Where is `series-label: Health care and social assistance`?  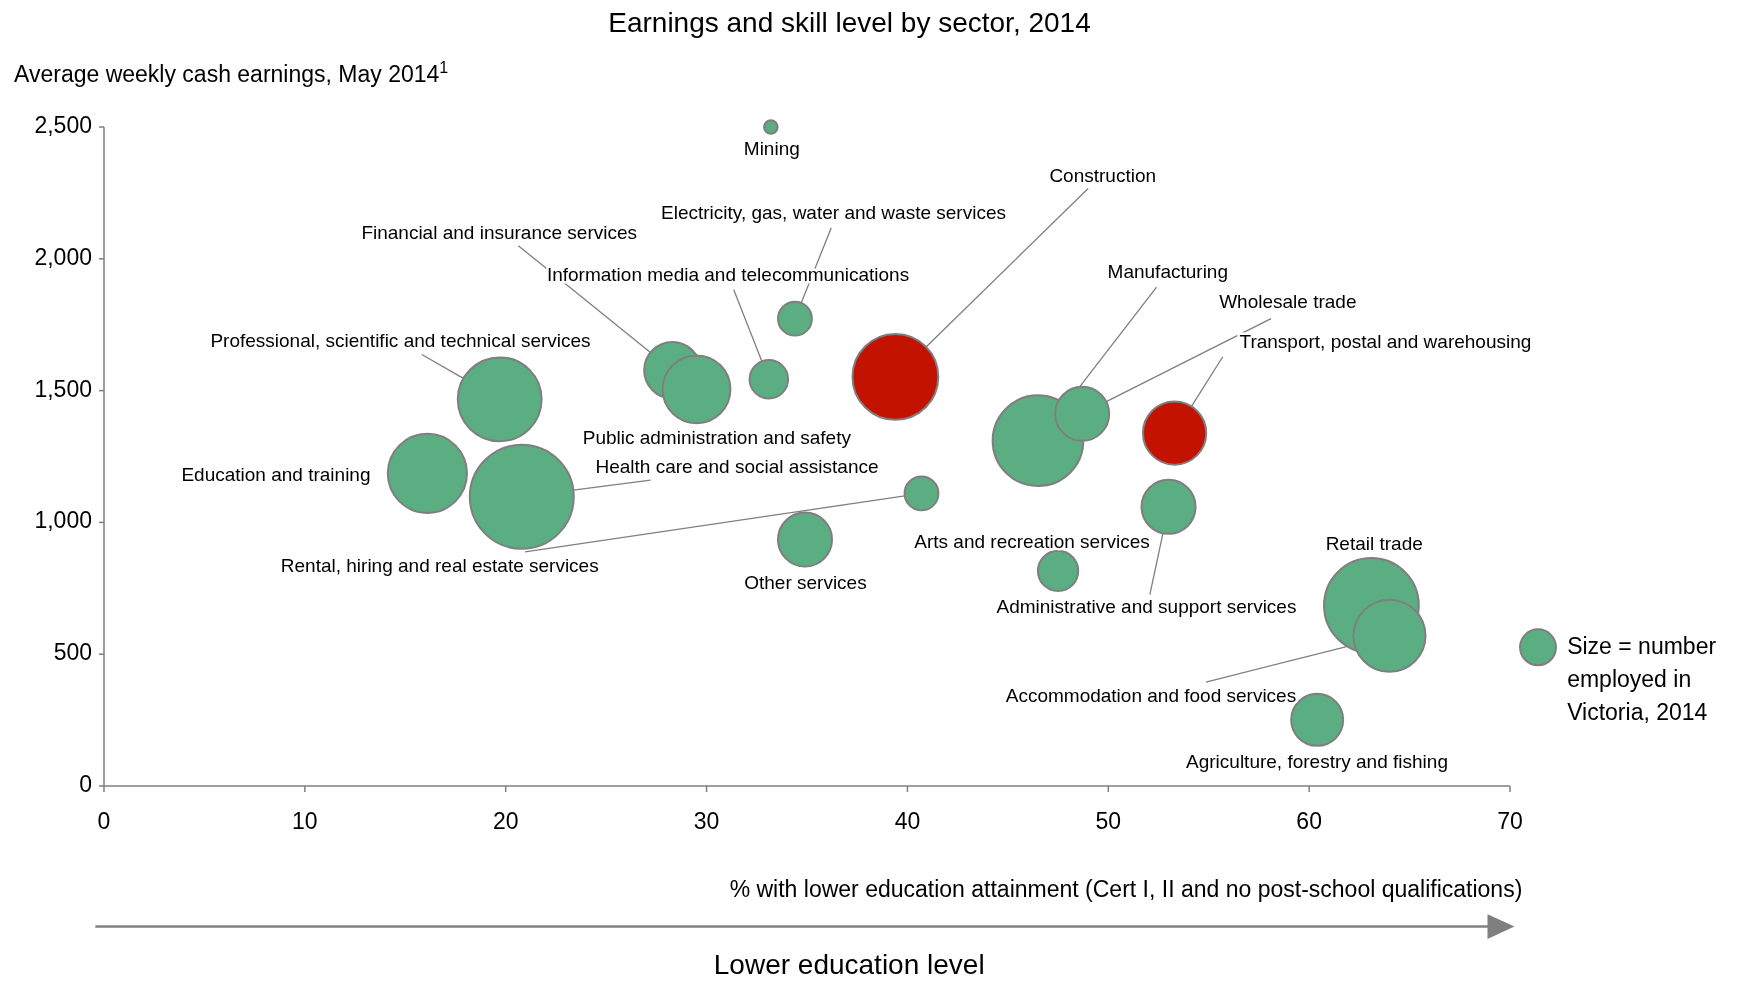 series-label: Health care and social assistance is located at coordinates (737, 466).